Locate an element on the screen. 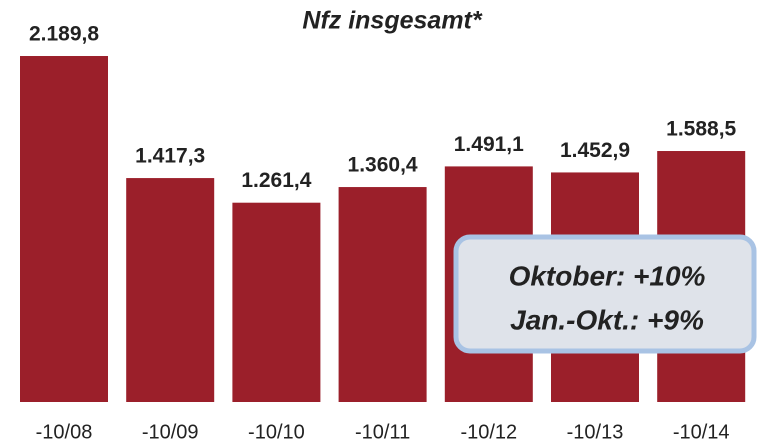 Image resolution: width=758 pixels, height=444 pixels. value-label: 1.417,3 is located at coordinates (170, 156).